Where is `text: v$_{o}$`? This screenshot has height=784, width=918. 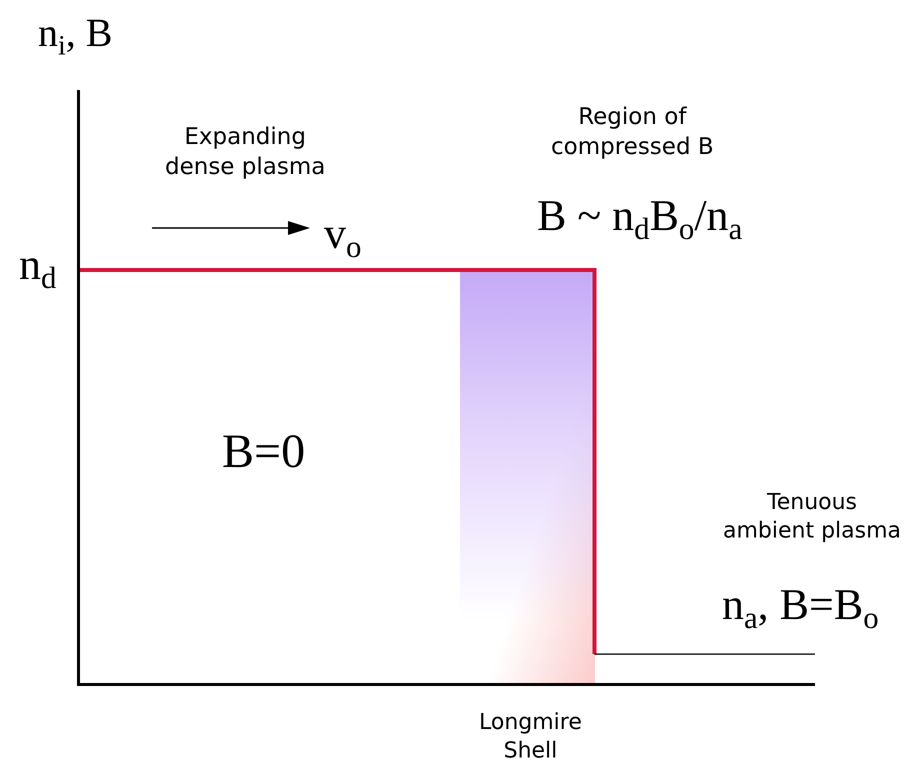
text: v$_{o}$ is located at coordinates (343, 236).